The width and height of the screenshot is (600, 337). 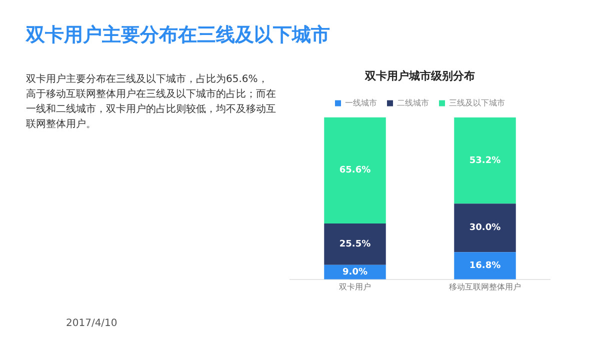 What do you see at coordinates (178, 35) in the screenshot?
I see `chart-title: 双卡用户主要分布在三线及以下城市` at bounding box center [178, 35].